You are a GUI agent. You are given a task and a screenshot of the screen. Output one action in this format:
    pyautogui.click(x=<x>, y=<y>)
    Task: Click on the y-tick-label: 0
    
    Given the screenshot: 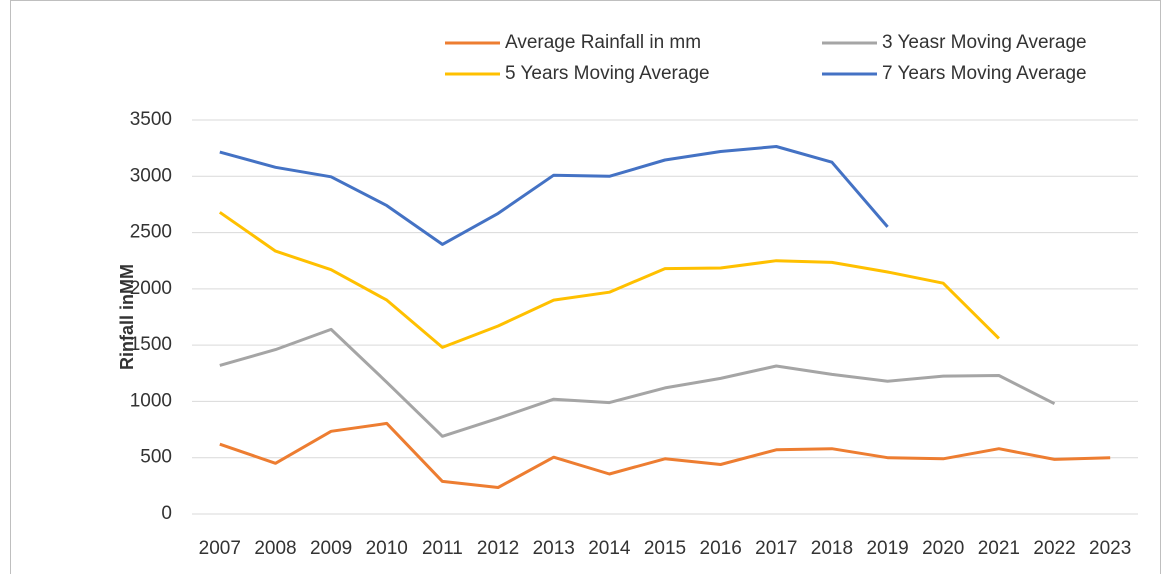 What is the action you would take?
    pyautogui.click(x=166, y=513)
    